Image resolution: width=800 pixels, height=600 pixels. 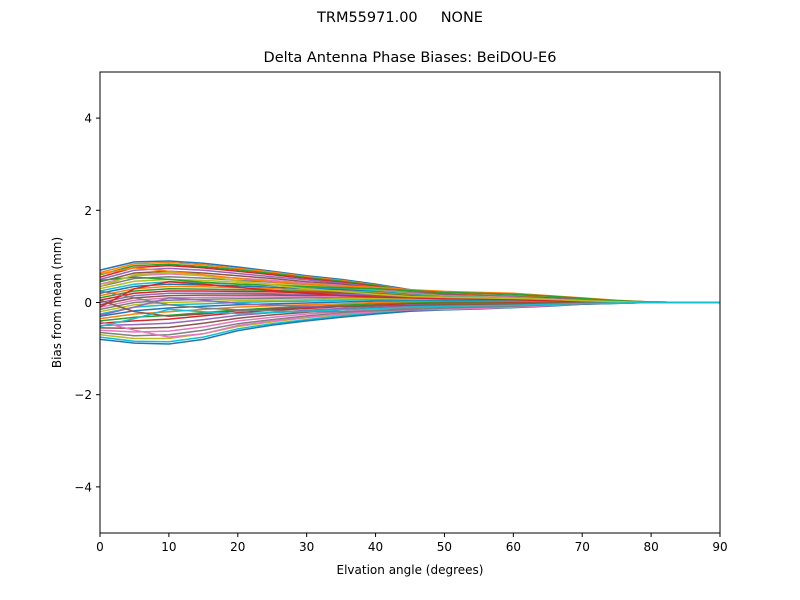 I want to click on x-tick-label: 40, so click(x=375, y=547).